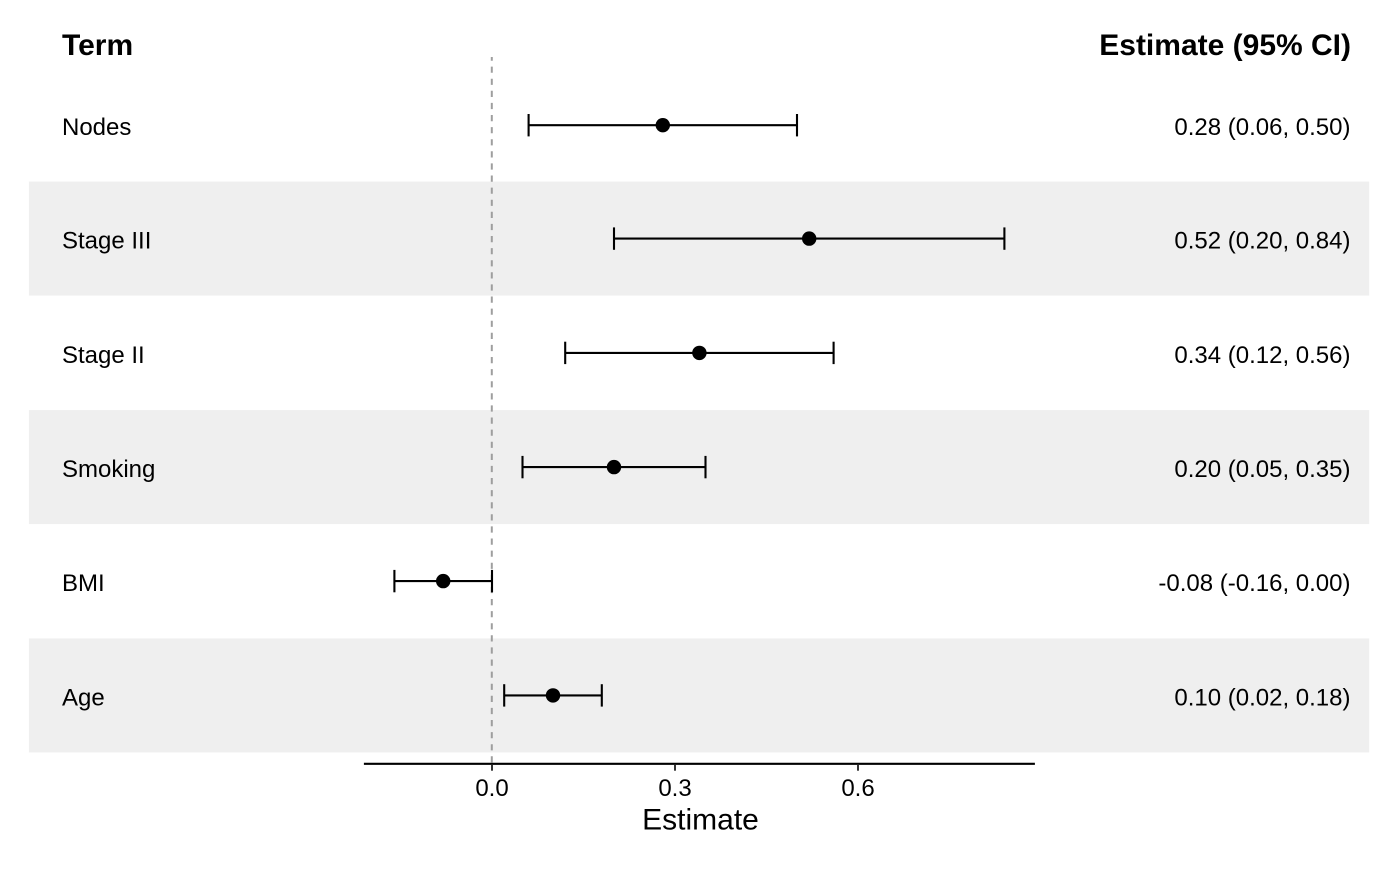 The image size is (1400, 870). Describe the element at coordinates (97, 45) in the screenshot. I see `svg-text: Term` at that location.